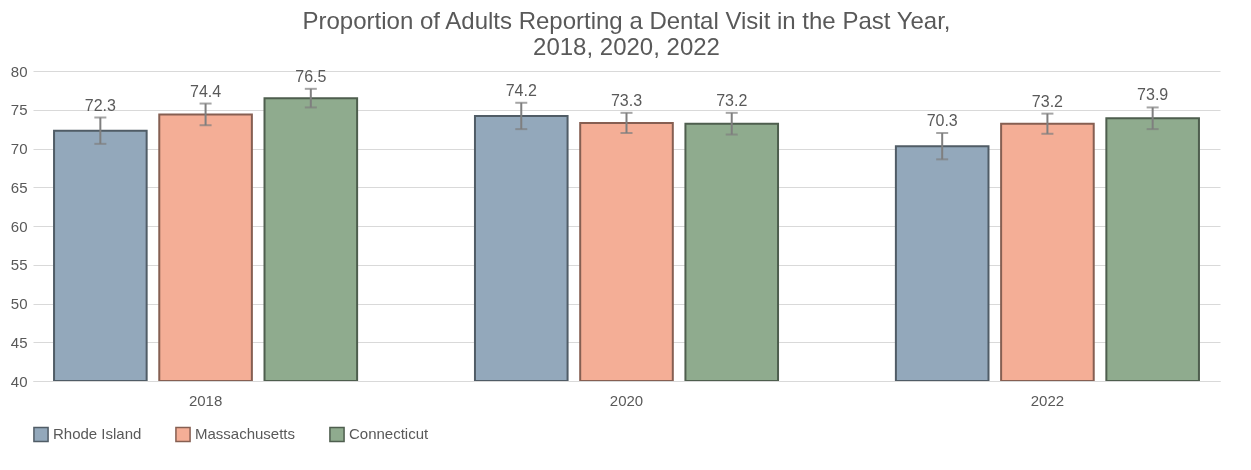 This screenshot has width=1251, height=470. What do you see at coordinates (311, 76) in the screenshot?
I see `data-label: 76.5` at bounding box center [311, 76].